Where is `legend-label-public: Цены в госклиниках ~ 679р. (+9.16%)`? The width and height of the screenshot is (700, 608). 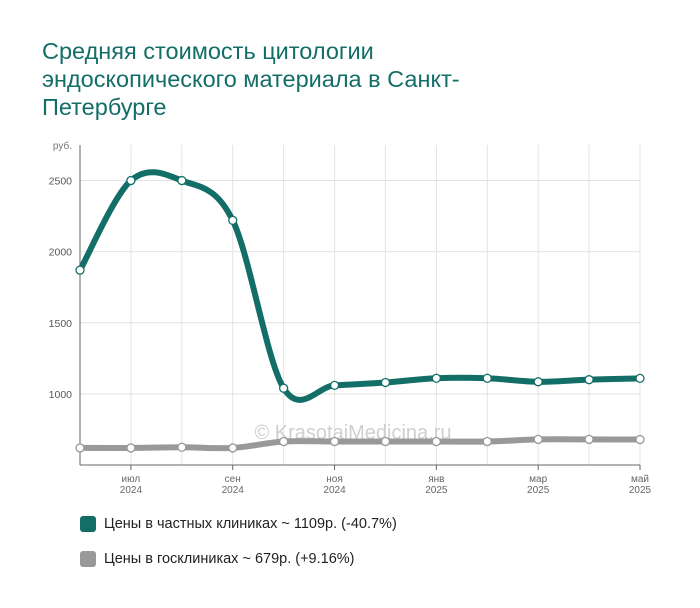
legend-label-public: Цены в госклиниках ~ 679р. (+9.16%) is located at coordinates (229, 559).